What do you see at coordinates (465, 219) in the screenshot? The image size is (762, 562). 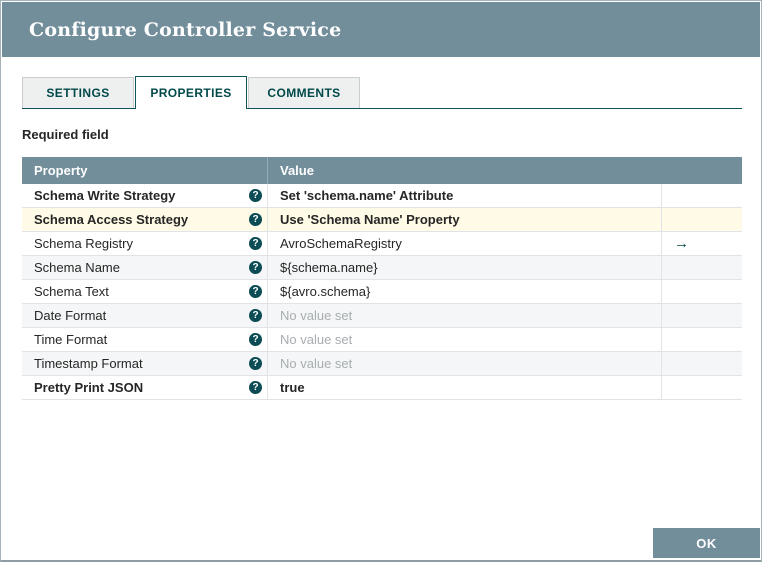 I see `property-value: Use 'Schema Name' Property` at bounding box center [465, 219].